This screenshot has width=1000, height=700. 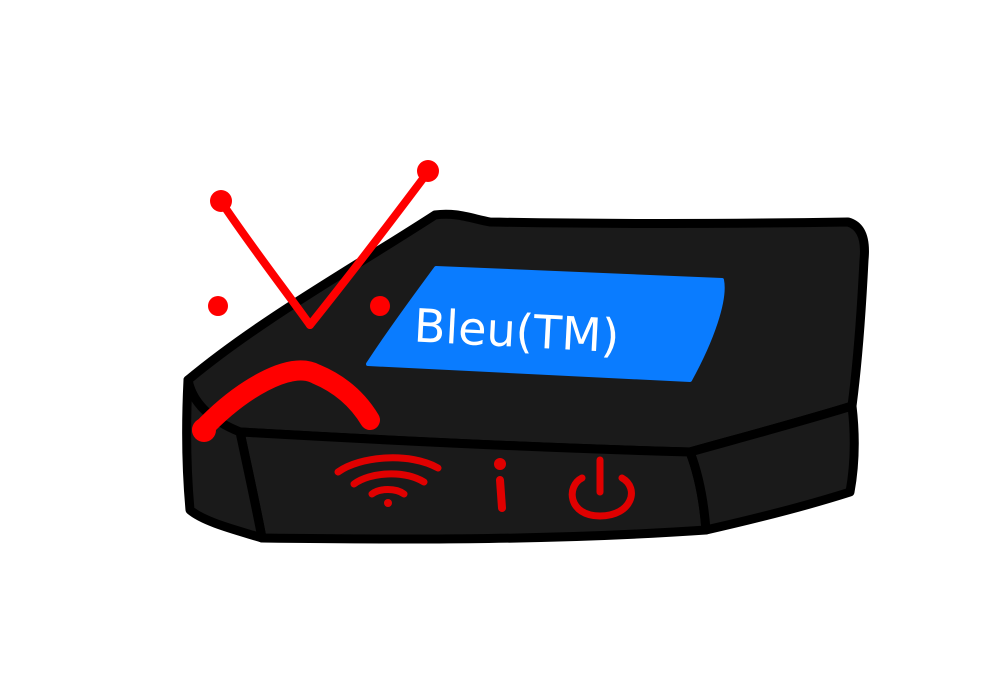 I want to click on brand-label: Bleu(TM), so click(x=545, y=324).